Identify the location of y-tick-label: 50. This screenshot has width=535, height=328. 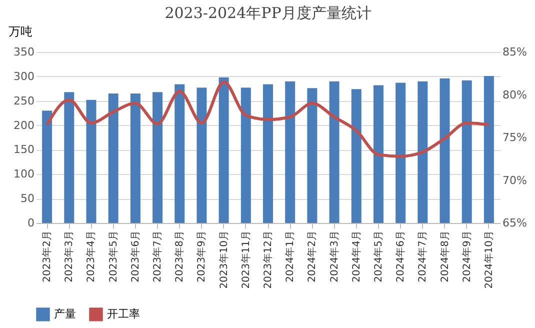
(27, 199).